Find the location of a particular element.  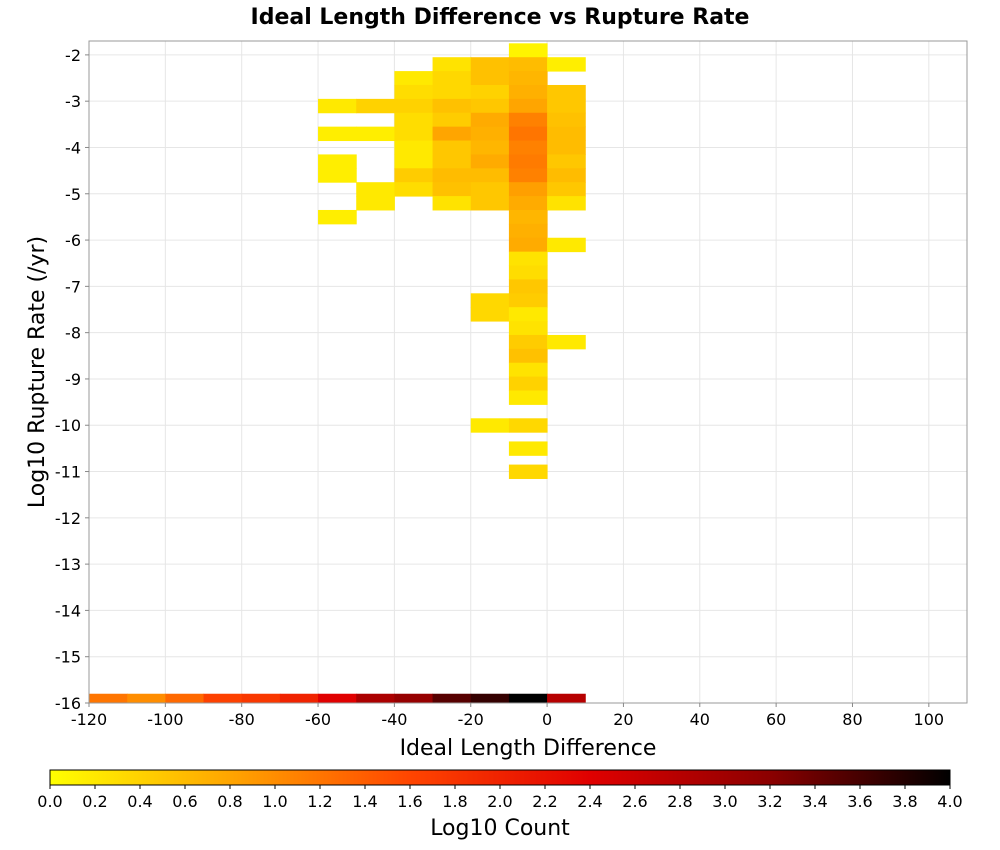

y-tick-label: -2 is located at coordinates (73, 55).